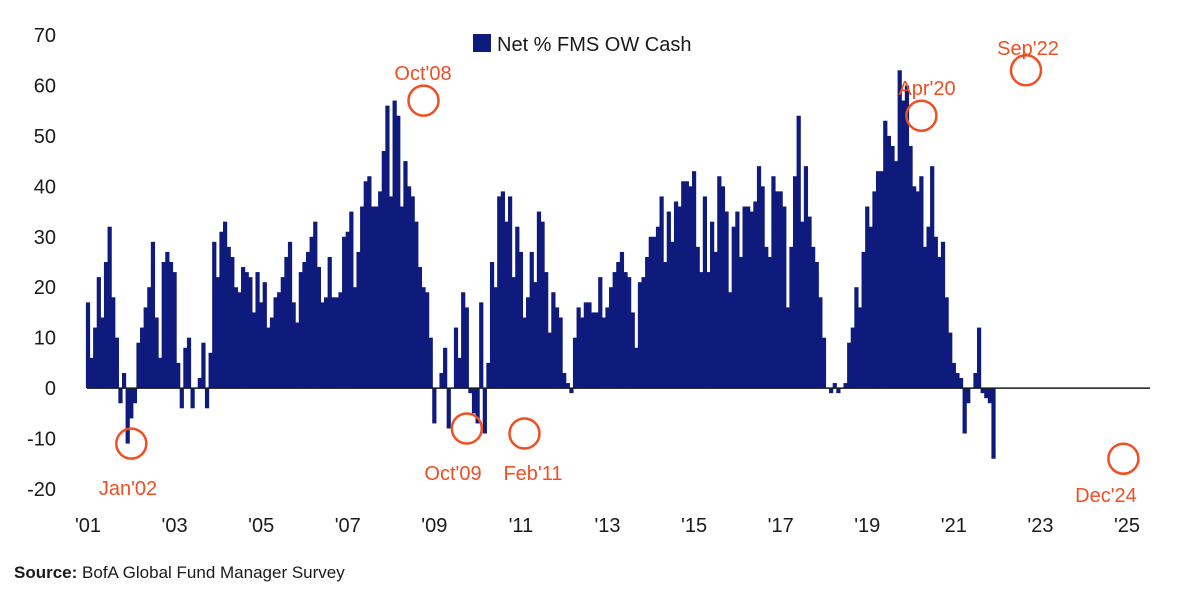  What do you see at coordinates (45, 339) in the screenshot?
I see `y-tick-label: 10` at bounding box center [45, 339].